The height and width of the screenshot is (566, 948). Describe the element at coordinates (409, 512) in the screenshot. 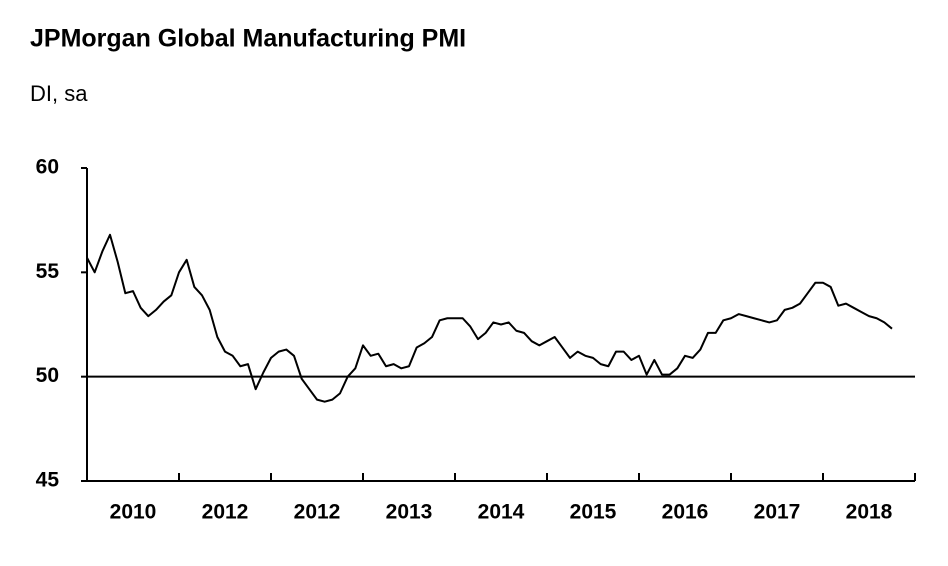

I see `x-tick-label: 2013` at that location.